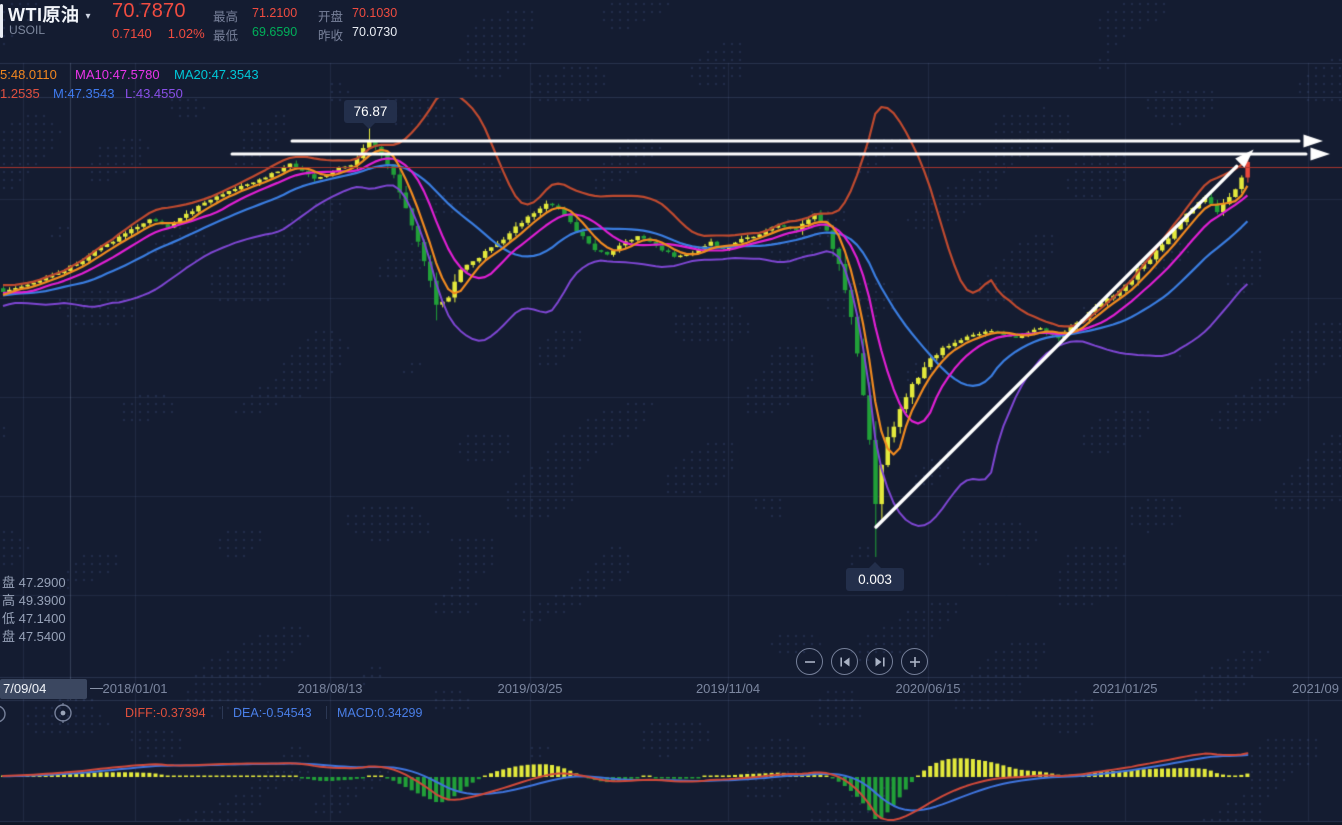  What do you see at coordinates (375, 13) in the screenshot?
I see `stat-open-value: 70.1030` at bounding box center [375, 13].